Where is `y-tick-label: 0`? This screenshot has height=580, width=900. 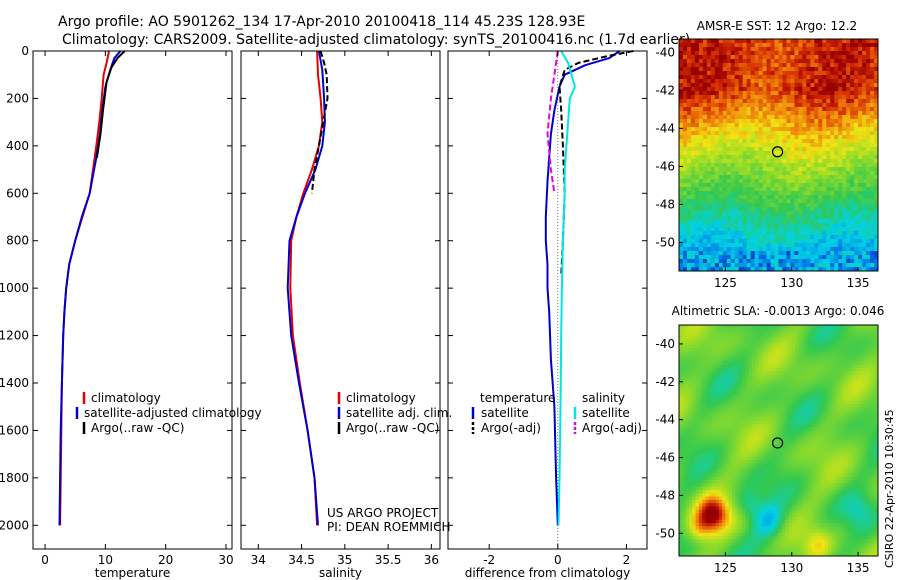 y-tick-label: 0 is located at coordinates (25, 51).